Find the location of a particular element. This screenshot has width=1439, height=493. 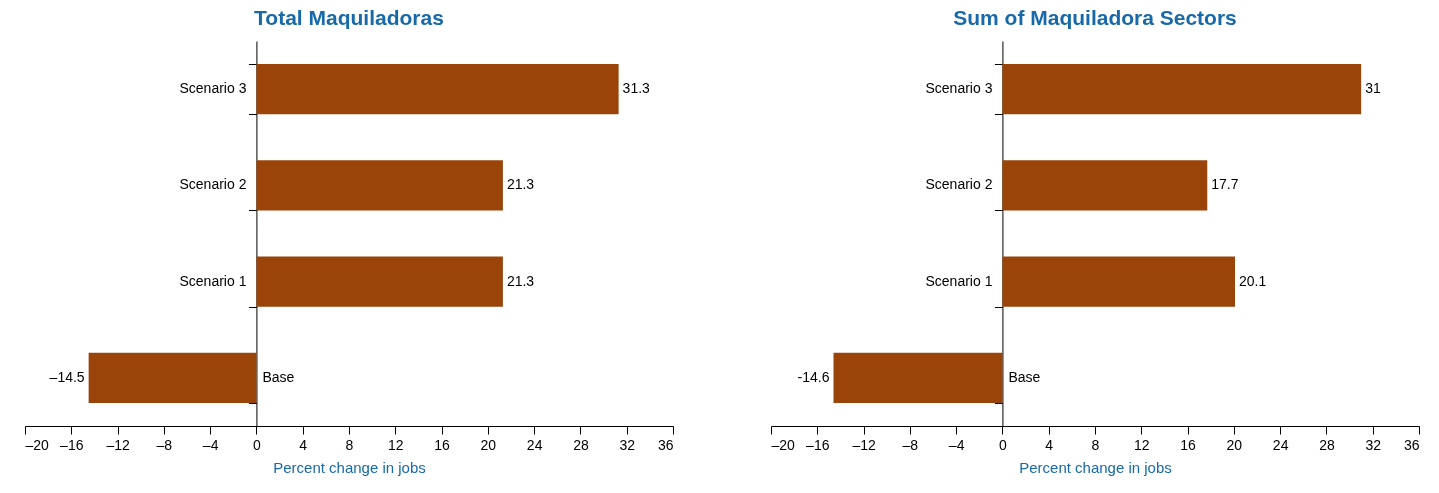

chart-title: Sum of Maquiladora Sectors is located at coordinates (1095, 17).